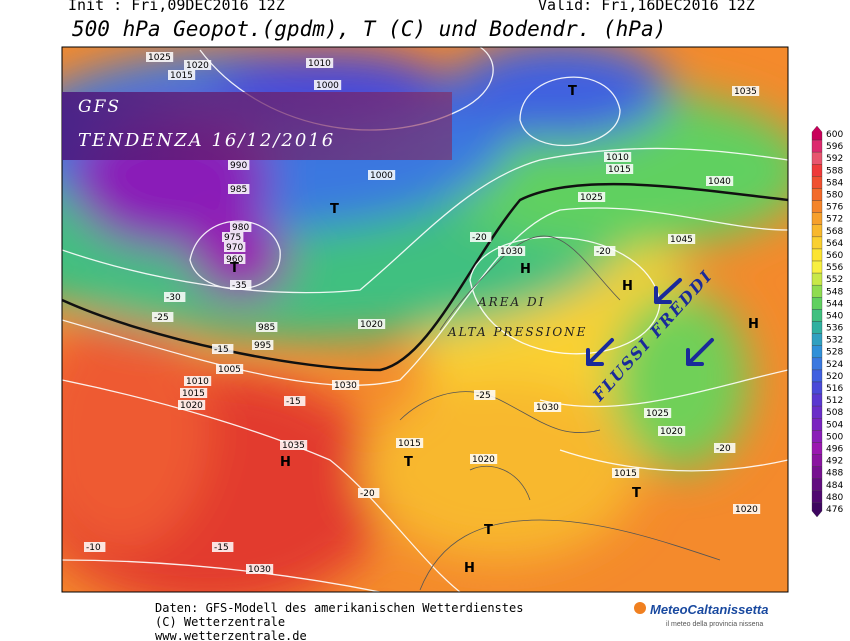 This screenshot has width=850, height=641. What do you see at coordinates (834, 449) in the screenshot?
I see `legend-label: 496` at bounding box center [834, 449].